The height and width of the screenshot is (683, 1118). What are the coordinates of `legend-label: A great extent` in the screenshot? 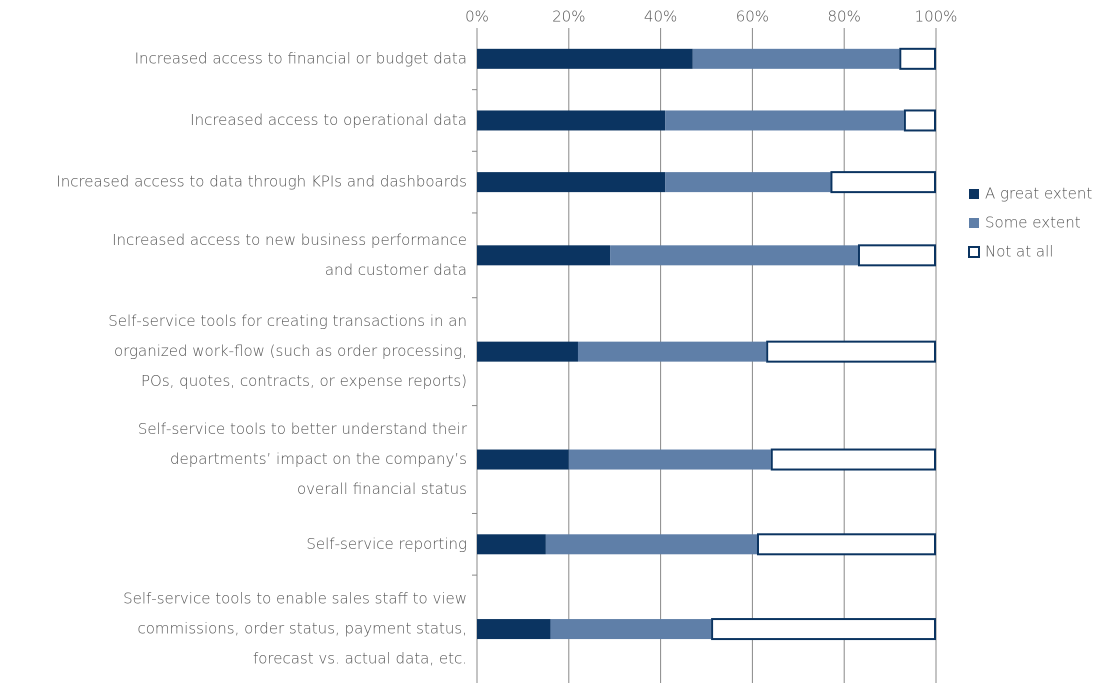 It's located at (1038, 194).